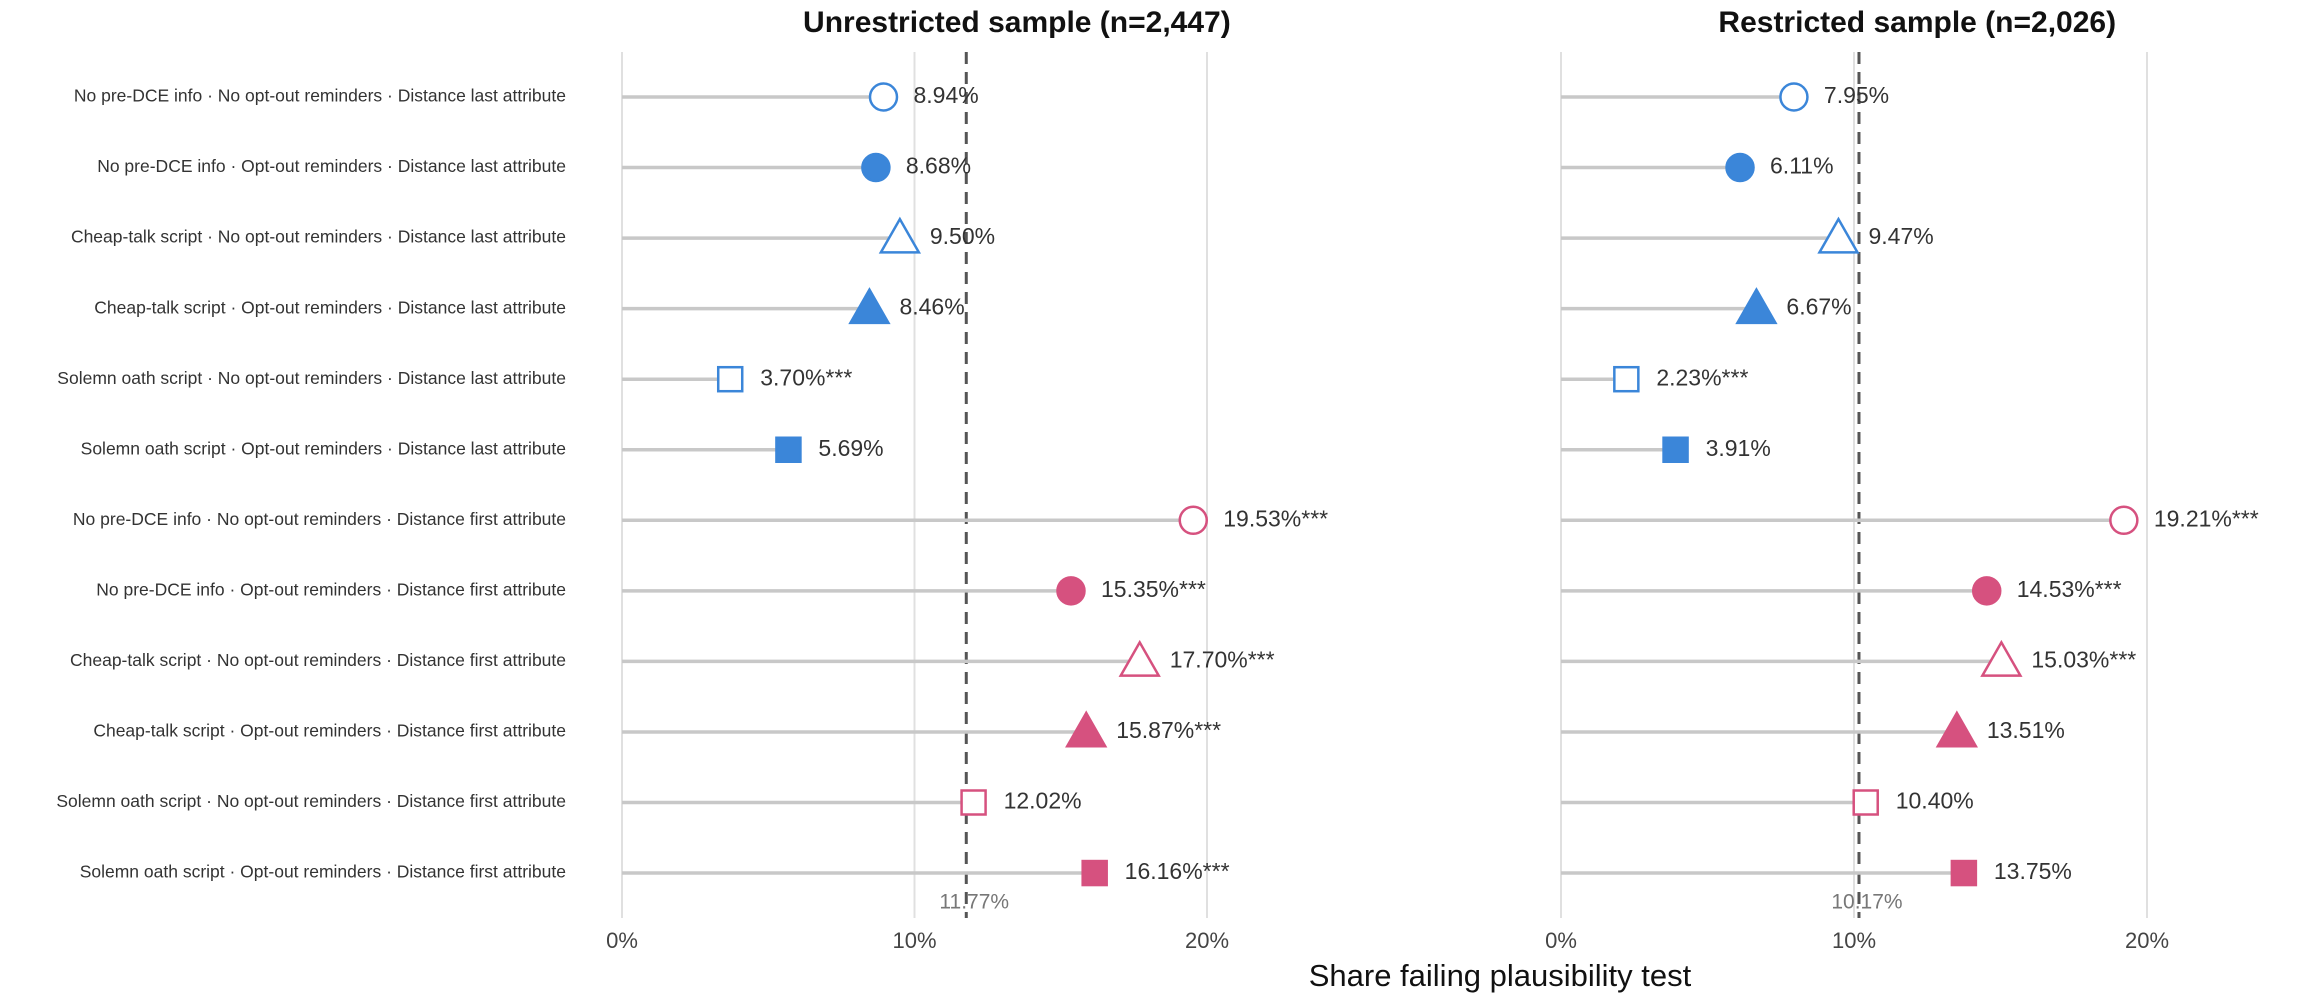  What do you see at coordinates (1500, 975) in the screenshot?
I see `x-axis-label: Share failing plausibility test` at bounding box center [1500, 975].